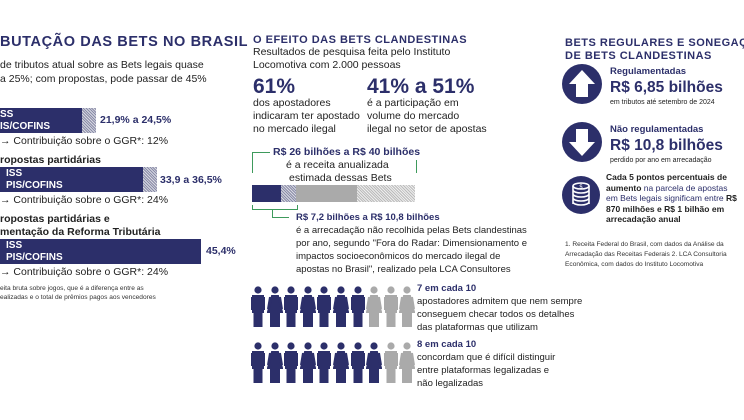 Image resolution: width=744 pixels, height=420 pixels. I want to click on tax-range-reform: 45,4%, so click(221, 251).